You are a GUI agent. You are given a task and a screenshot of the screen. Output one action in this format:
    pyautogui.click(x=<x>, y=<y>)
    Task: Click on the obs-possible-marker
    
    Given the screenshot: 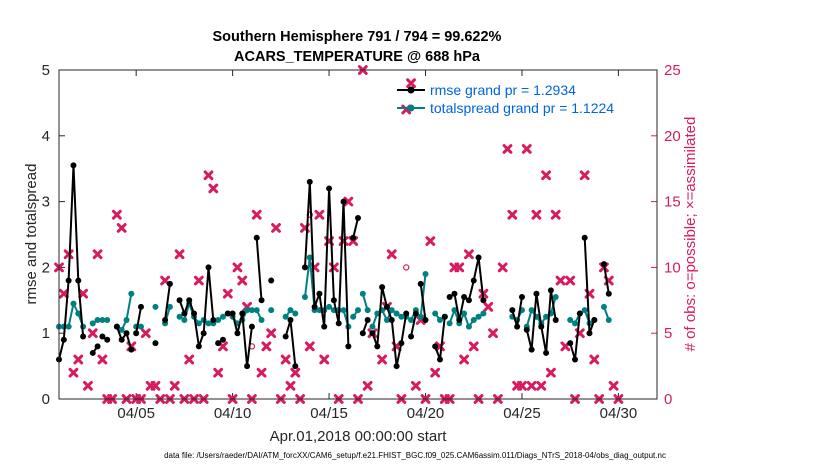 What is the action you would take?
    pyautogui.click(x=406, y=267)
    